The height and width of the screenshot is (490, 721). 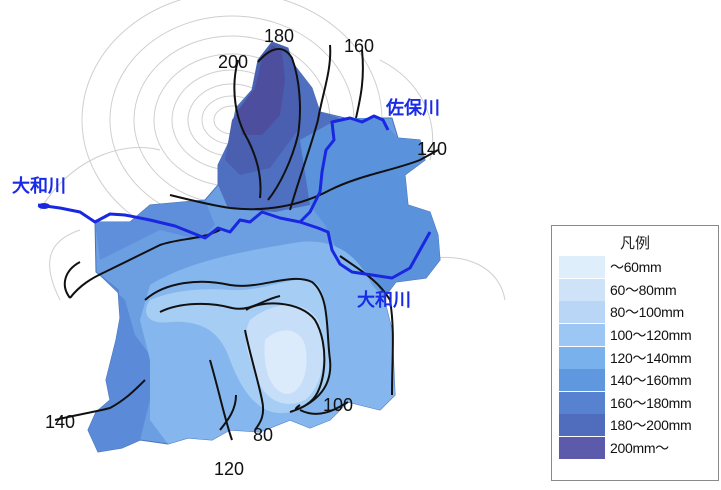 What do you see at coordinates (155, 230) in the screenshot?
I see `zone-northwest-strip` at bounding box center [155, 230].